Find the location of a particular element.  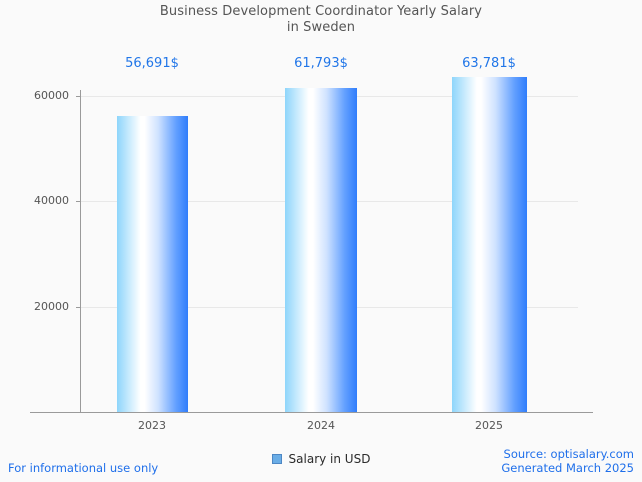

chart-legend: Salary in USD is located at coordinates (321, 459).